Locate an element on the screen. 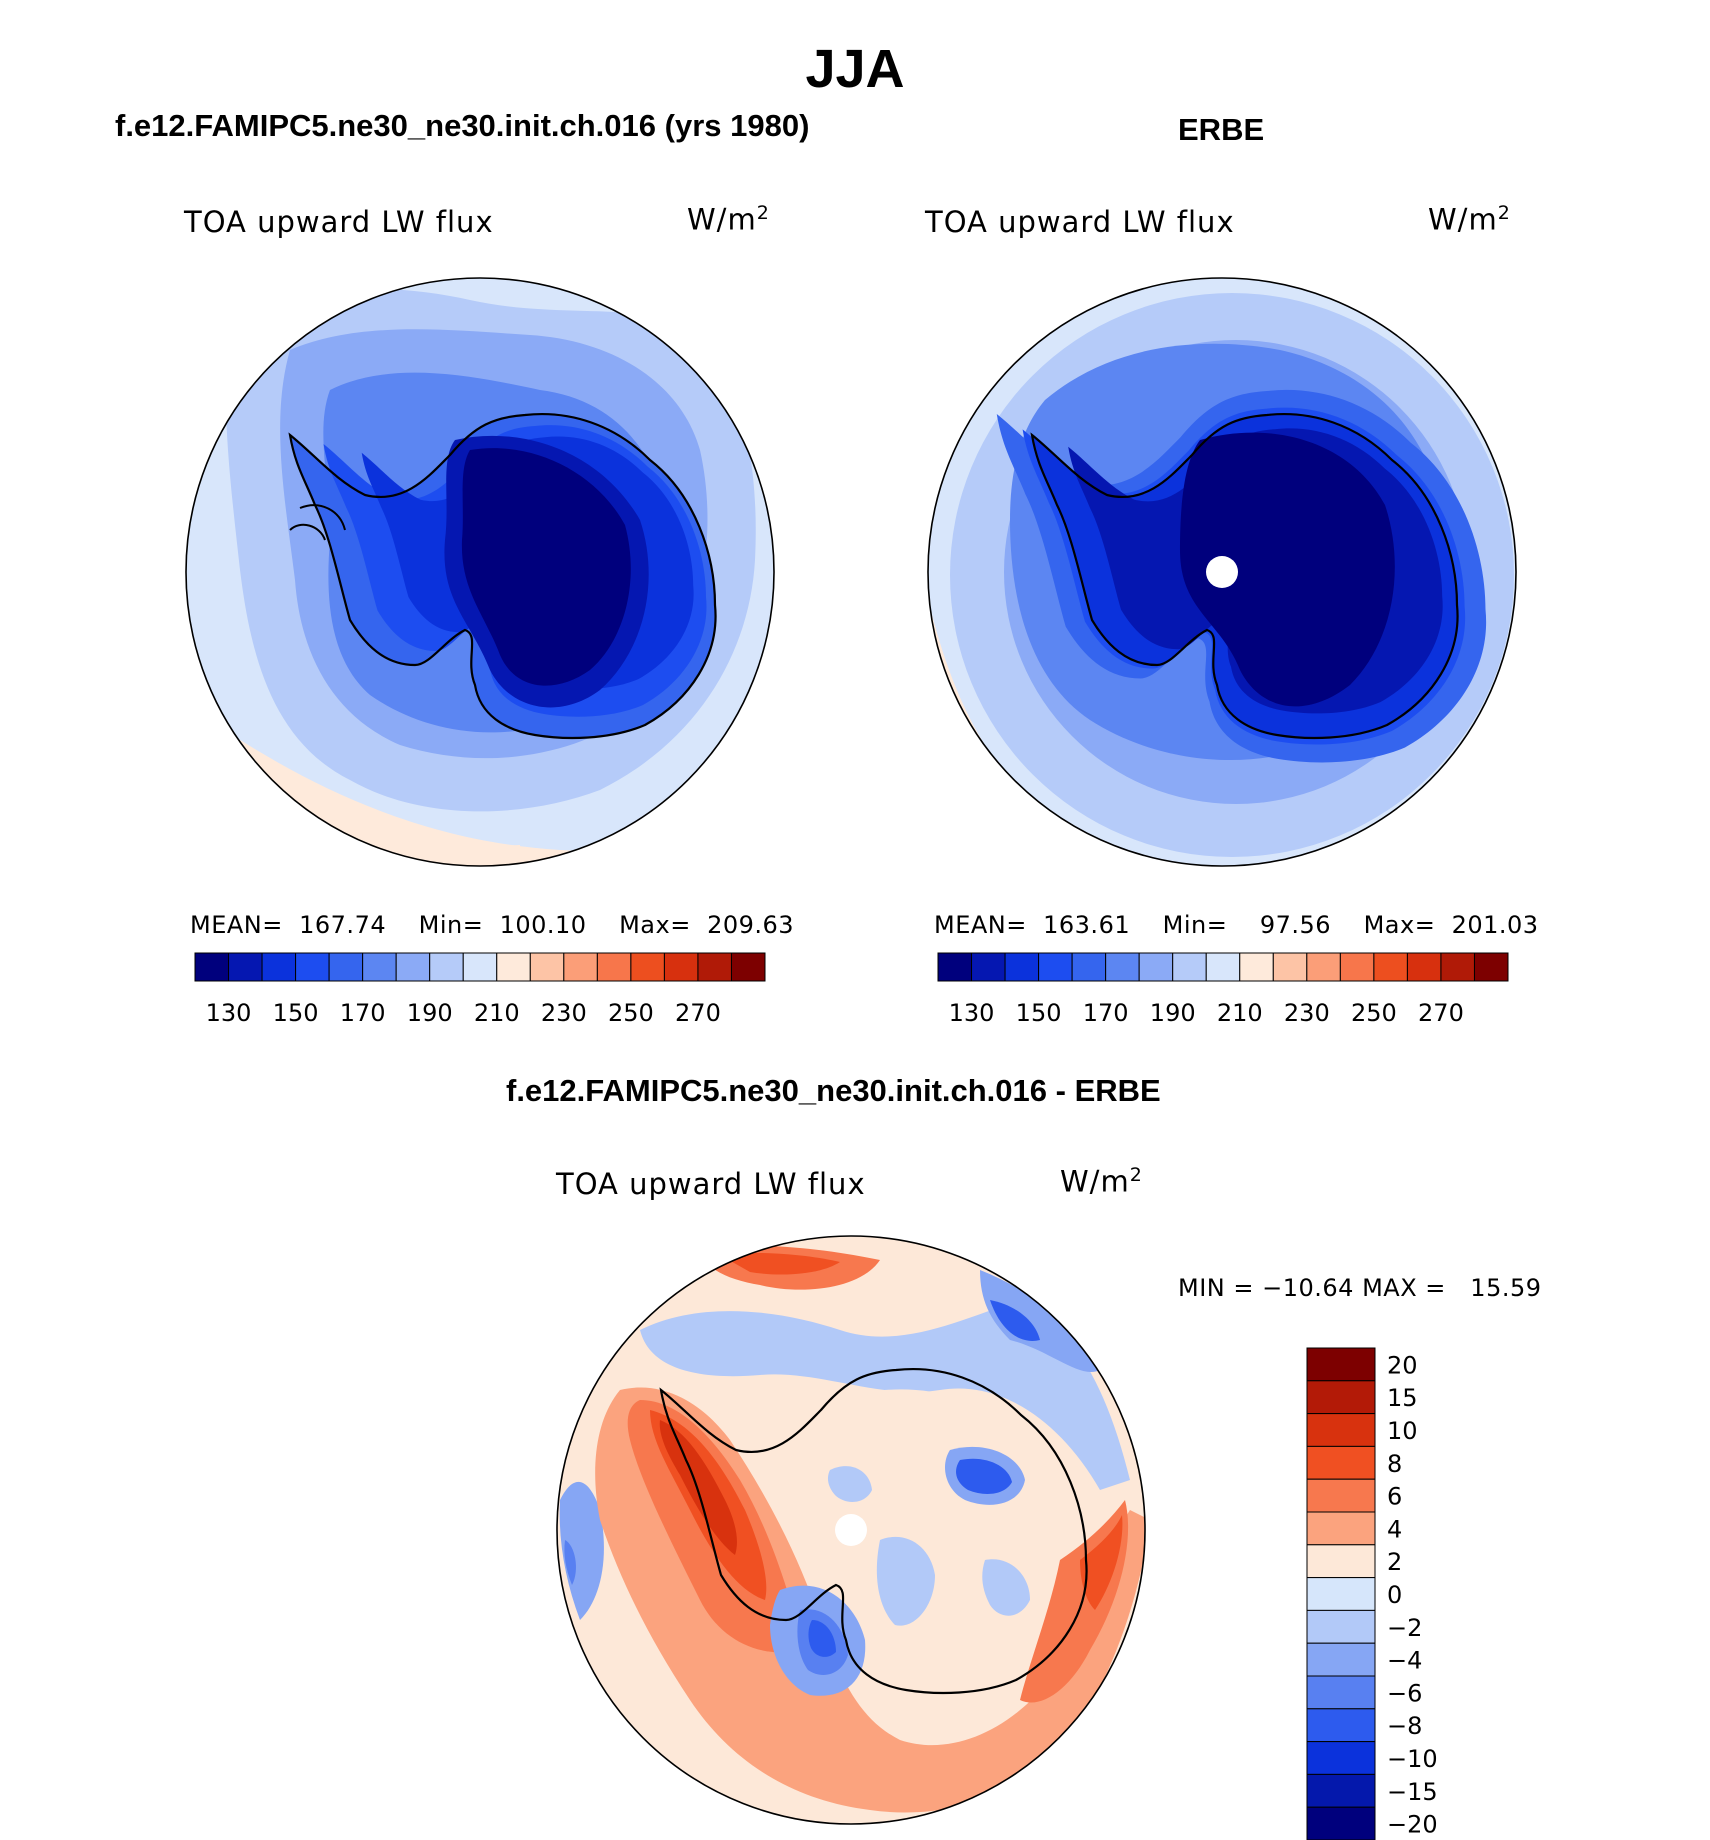 The height and width of the screenshot is (1840, 1710). panel1-colorbar-tick-label: 150 is located at coordinates (296, 1013).